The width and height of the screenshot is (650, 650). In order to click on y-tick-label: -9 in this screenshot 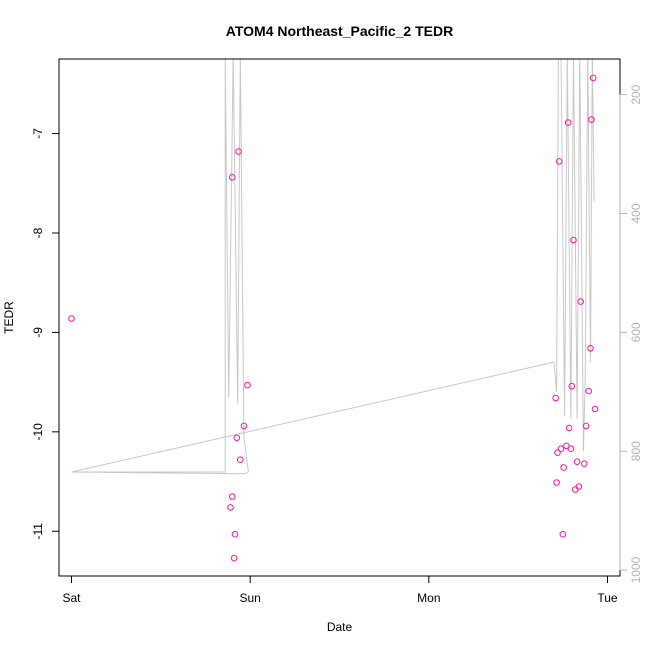, I will do `click(38, 332)`.